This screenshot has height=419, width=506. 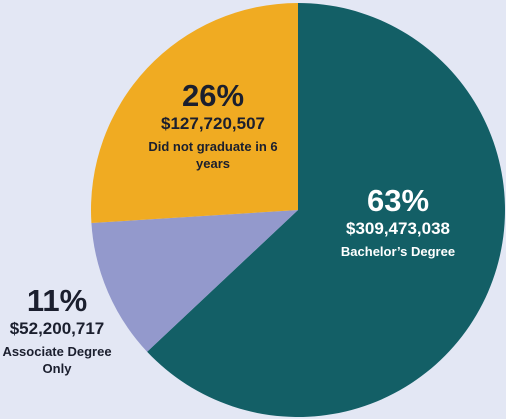 What do you see at coordinates (398, 228) in the screenshot?
I see `amount-label: $309,473,038` at bounding box center [398, 228].